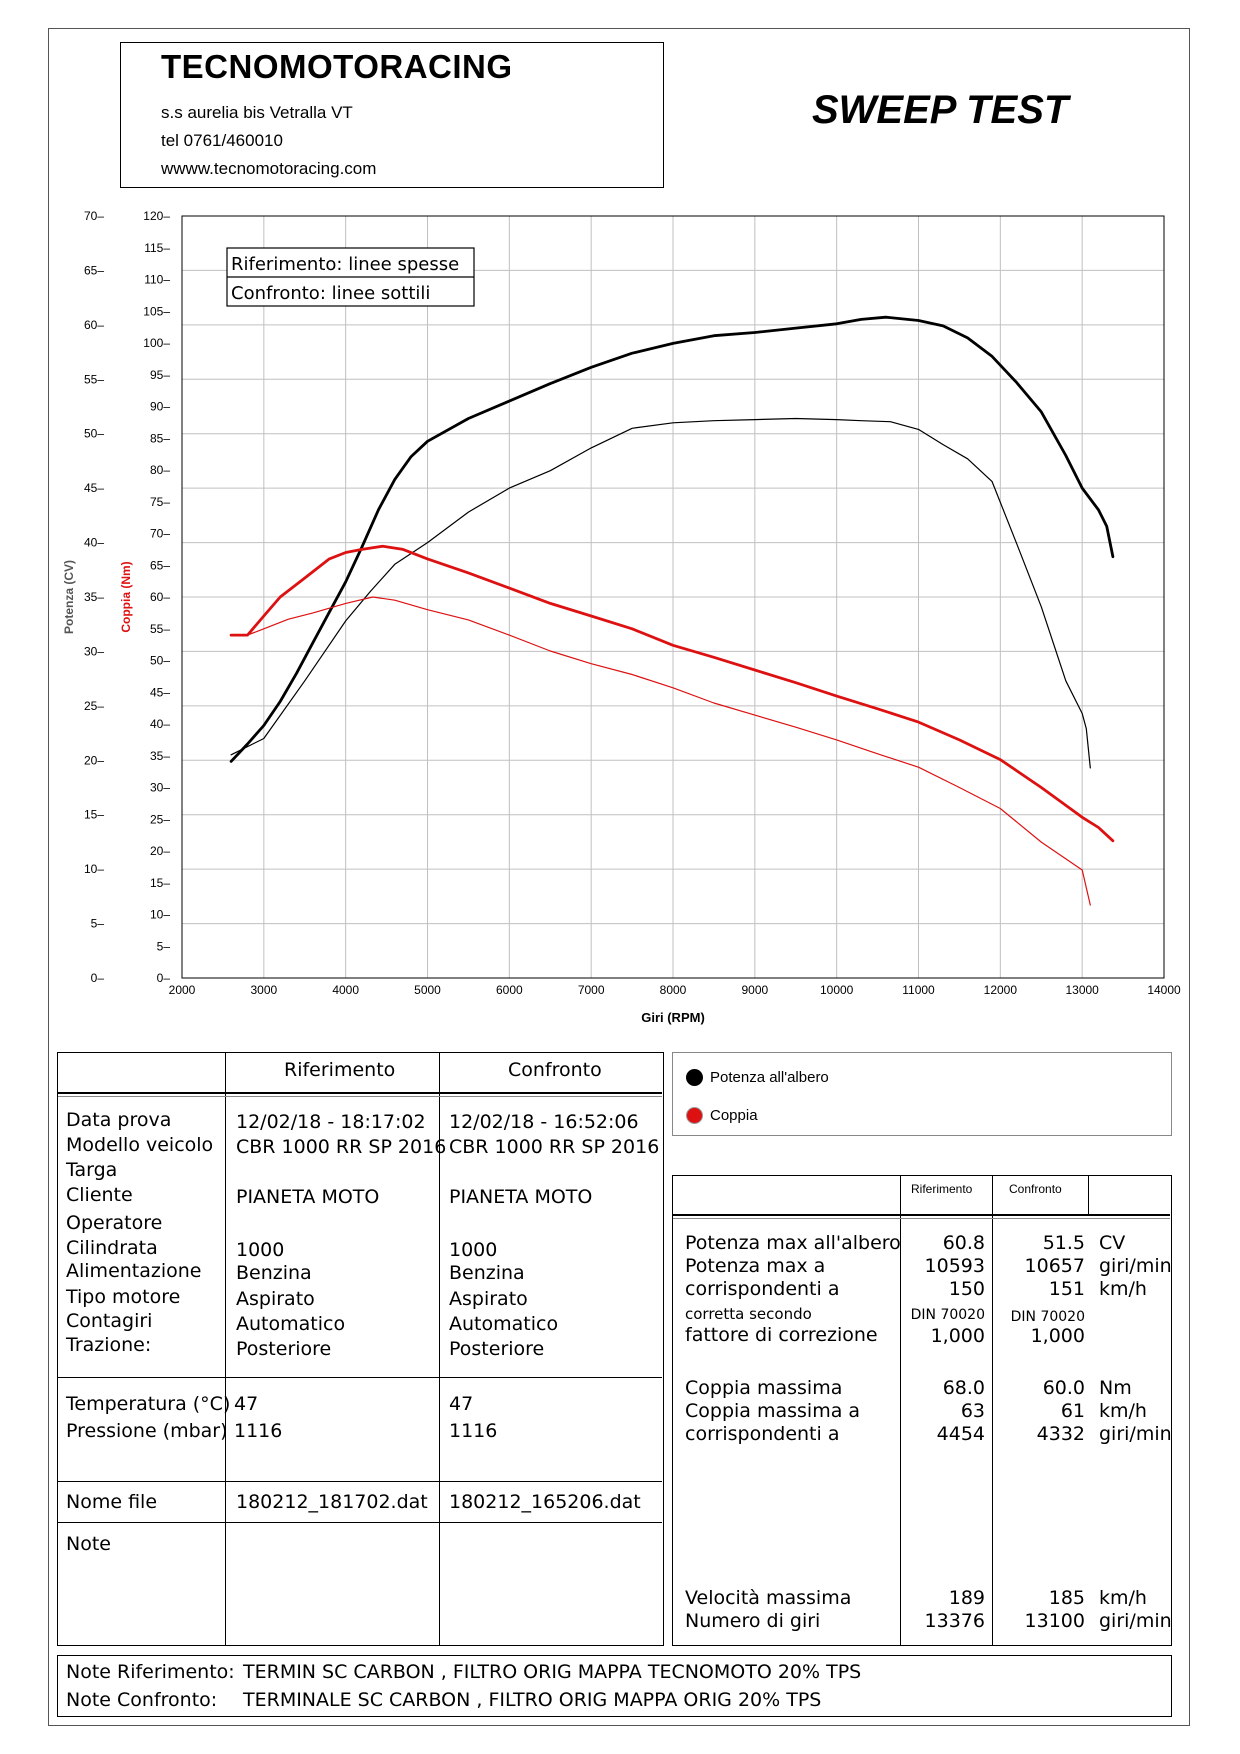 Image resolution: width=1240 pixels, height=1754 pixels. What do you see at coordinates (340, 1070) in the screenshot?
I see `test-col-header-ref: Riferimento` at bounding box center [340, 1070].